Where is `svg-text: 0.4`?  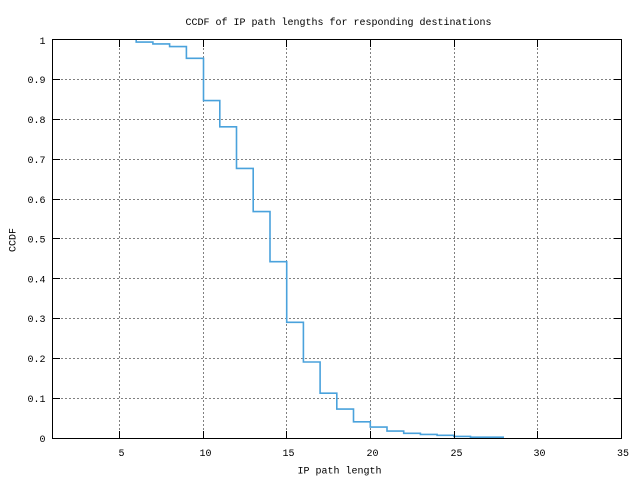 svg-text: 0.4 is located at coordinates (36, 281).